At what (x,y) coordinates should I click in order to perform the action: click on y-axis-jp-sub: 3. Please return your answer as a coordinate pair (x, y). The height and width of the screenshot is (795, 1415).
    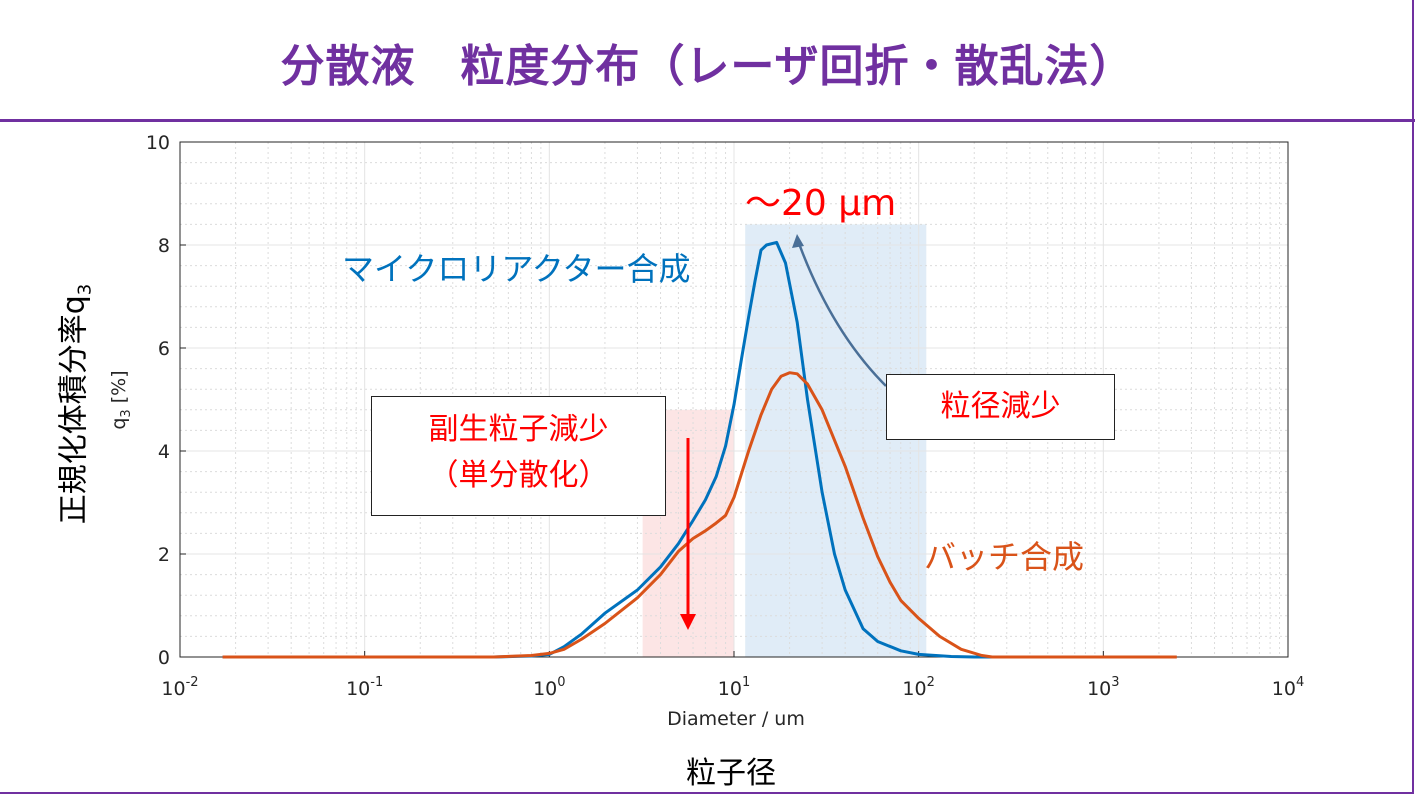
    Looking at the image, I should click on (85, 289).